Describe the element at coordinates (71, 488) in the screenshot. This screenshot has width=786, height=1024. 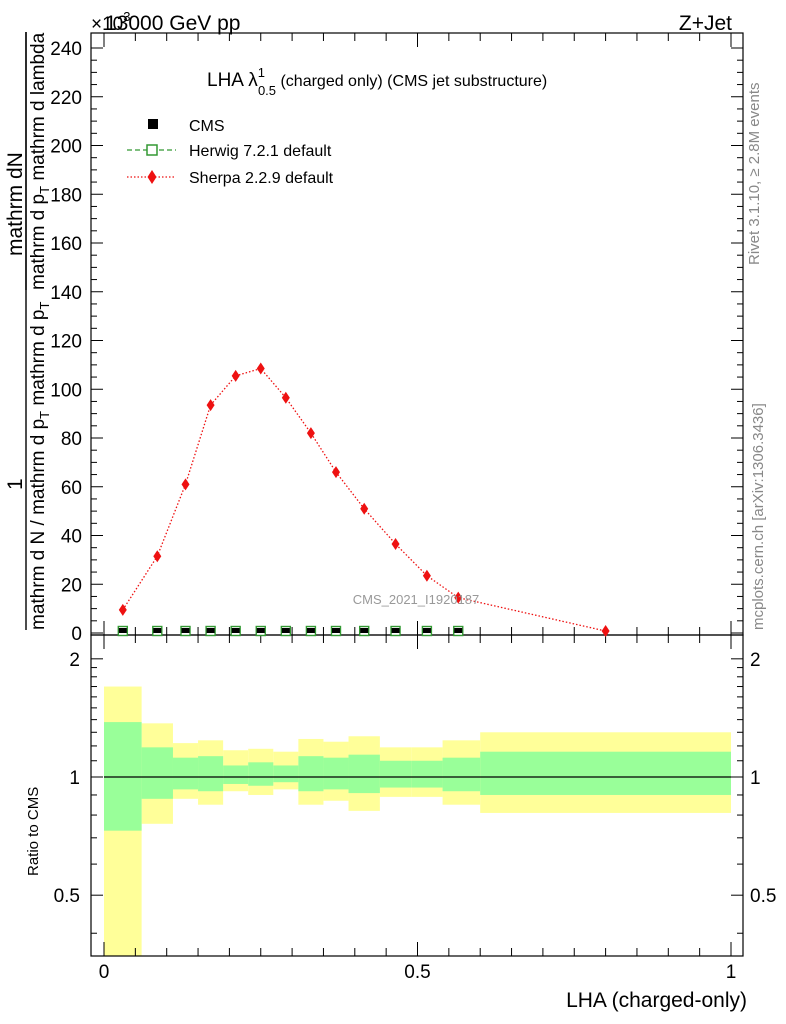
I see `y-tick-label: 60` at that location.